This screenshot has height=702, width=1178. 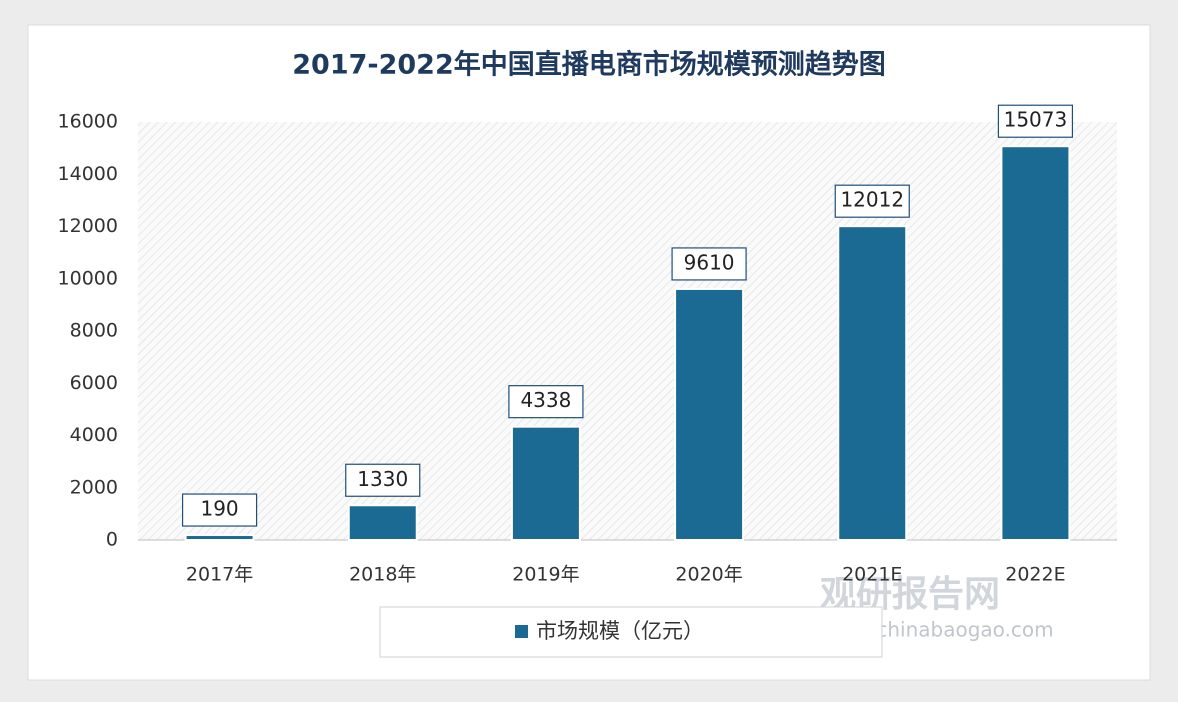 I want to click on y-tick-label: 12000, so click(x=88, y=226).